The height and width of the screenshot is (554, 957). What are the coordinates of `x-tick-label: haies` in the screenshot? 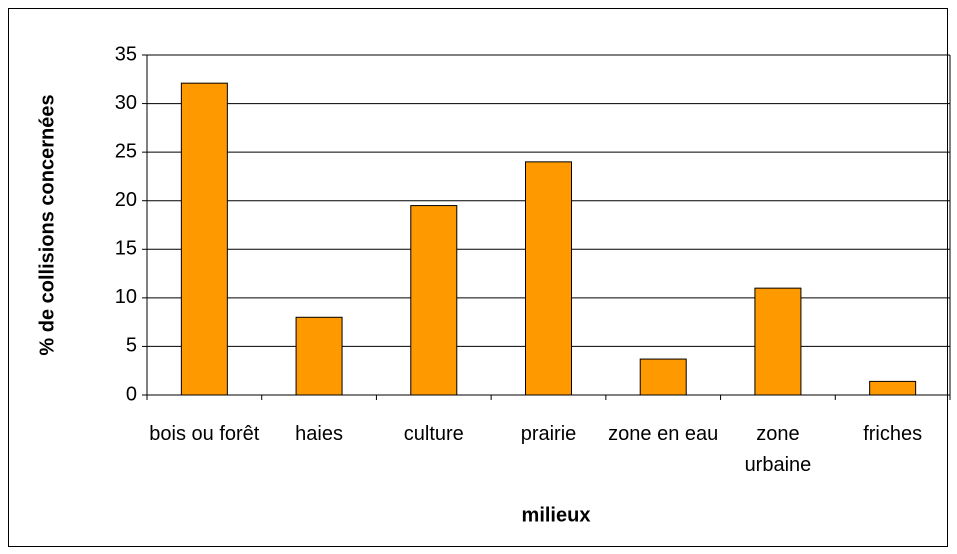 It's located at (319, 434).